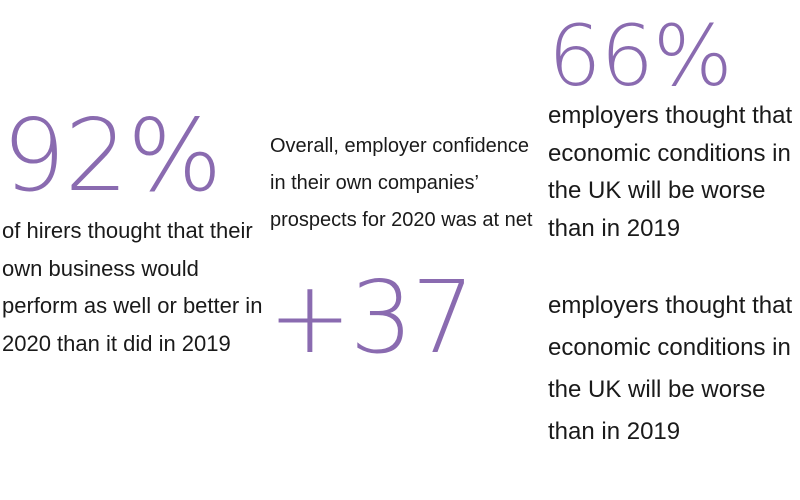 The image size is (800, 500). Describe the element at coordinates (112, 155) in the screenshot. I see `hirers-percentage-figure: 92%` at that location.